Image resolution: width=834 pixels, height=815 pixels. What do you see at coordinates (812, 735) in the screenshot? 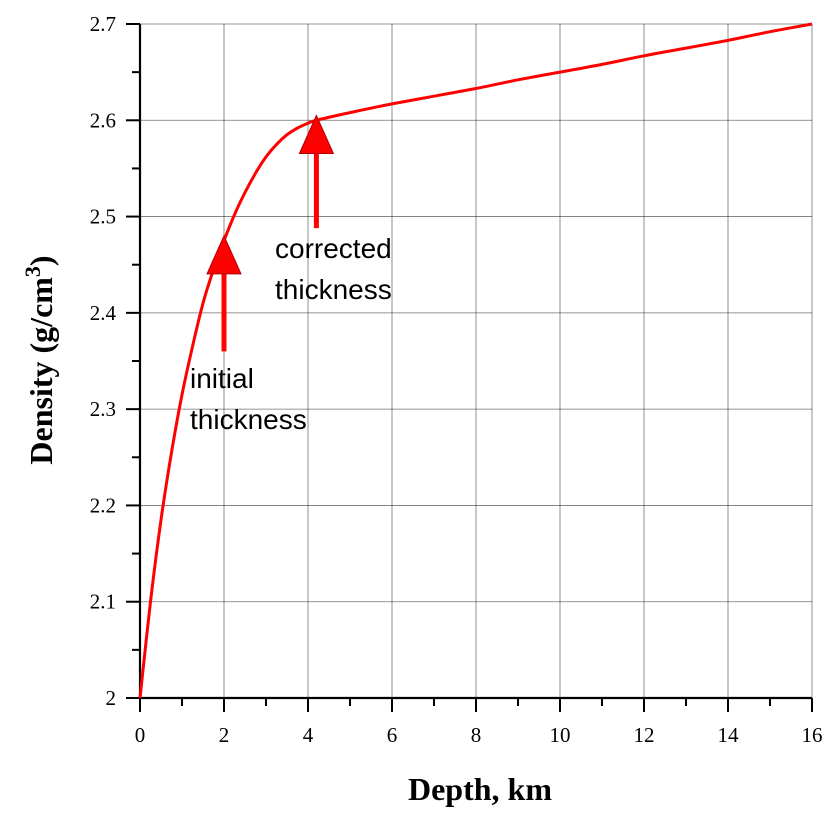
I see `x-tick-label: 16` at bounding box center [812, 735].